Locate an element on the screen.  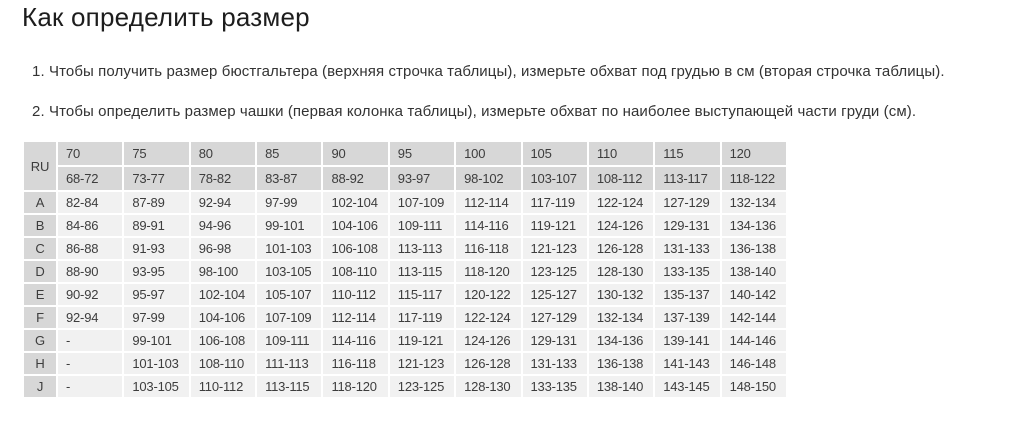
cup-cell: F is located at coordinates (40, 317).